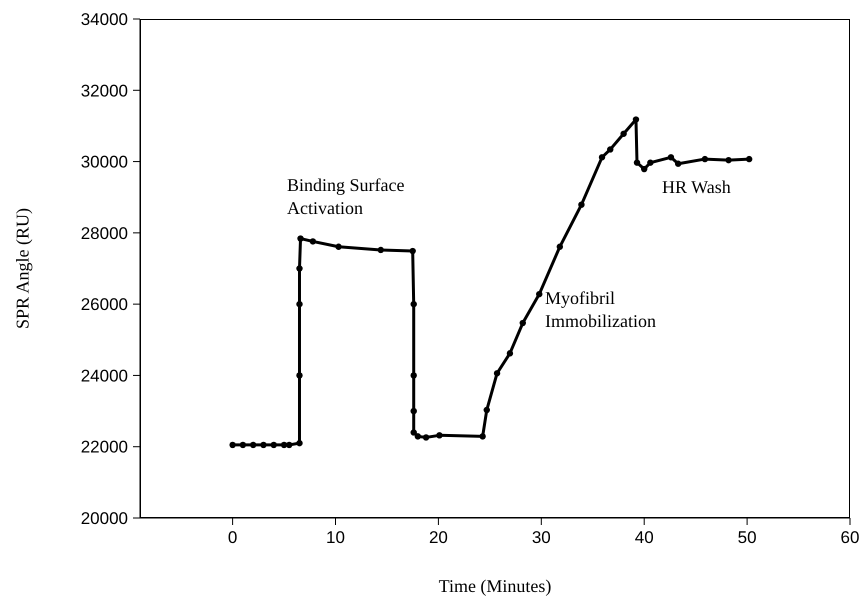 The width and height of the screenshot is (865, 610). Describe the element at coordinates (104, 233) in the screenshot. I see `y-tick-label: 28000` at that location.